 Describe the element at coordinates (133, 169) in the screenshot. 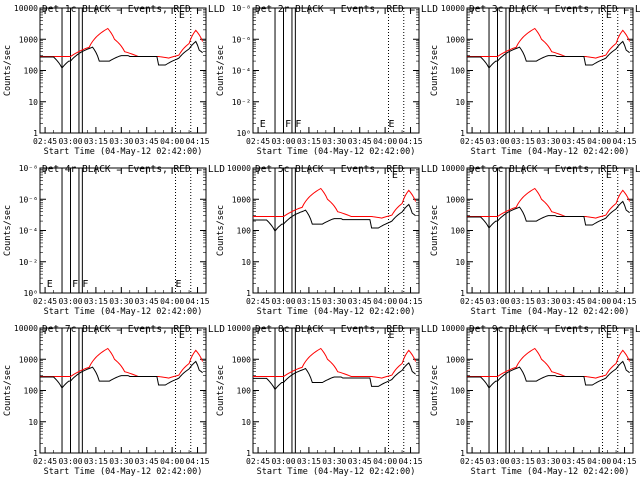

I see `panel-title: Det 4r BLACK = Events, RED = LLD` at that location.